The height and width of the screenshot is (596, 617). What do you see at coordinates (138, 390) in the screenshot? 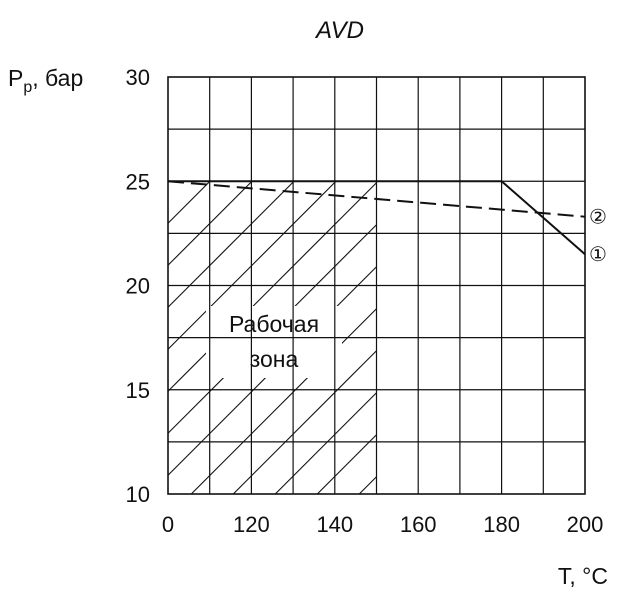
I see `y-tick-label: 15` at bounding box center [138, 390].